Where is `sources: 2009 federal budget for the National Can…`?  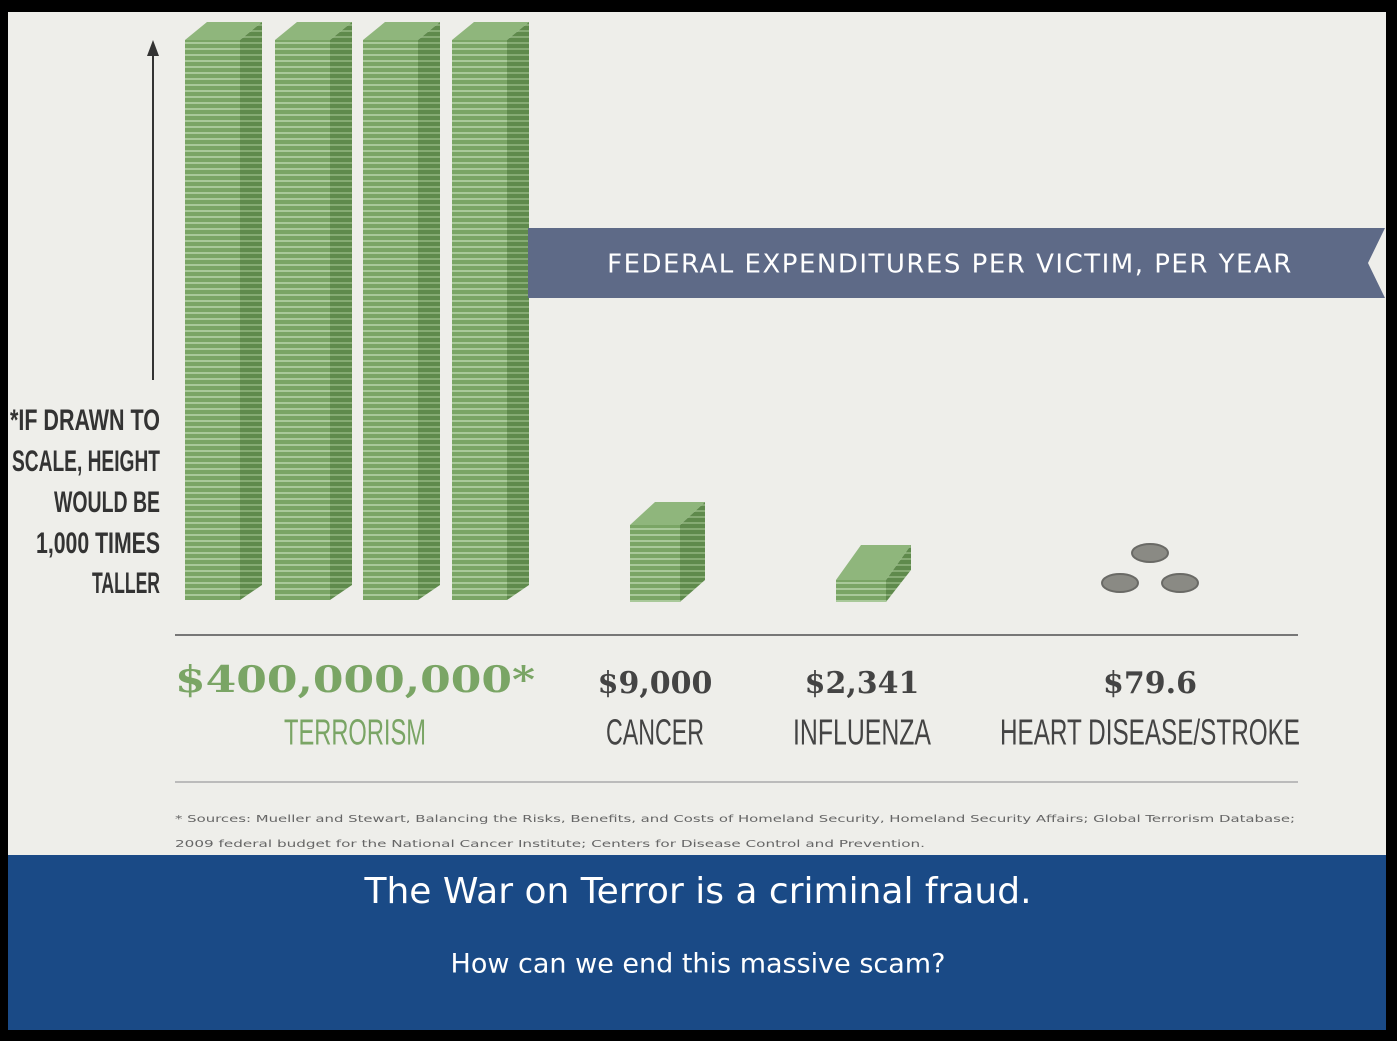
sources: 2009 federal budget for the National Can… is located at coordinates (550, 844).